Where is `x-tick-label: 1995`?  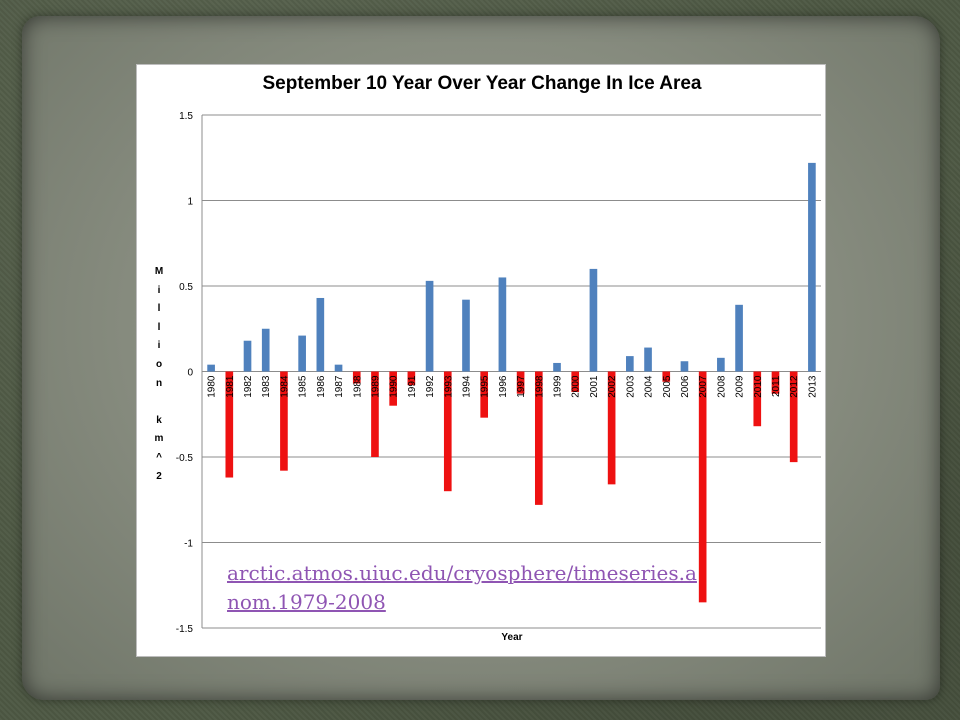 x-tick-label: 1995 is located at coordinates (485, 386).